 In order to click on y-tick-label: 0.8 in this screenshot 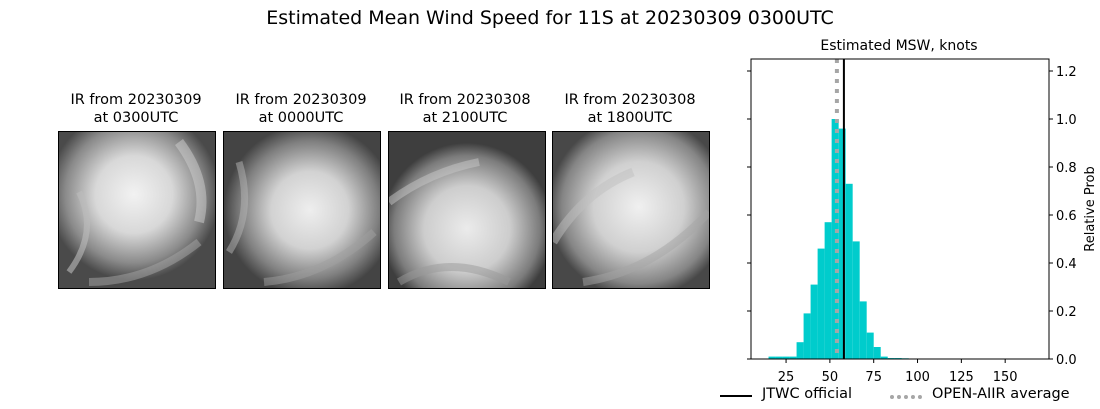, I will do `click(1066, 168)`.